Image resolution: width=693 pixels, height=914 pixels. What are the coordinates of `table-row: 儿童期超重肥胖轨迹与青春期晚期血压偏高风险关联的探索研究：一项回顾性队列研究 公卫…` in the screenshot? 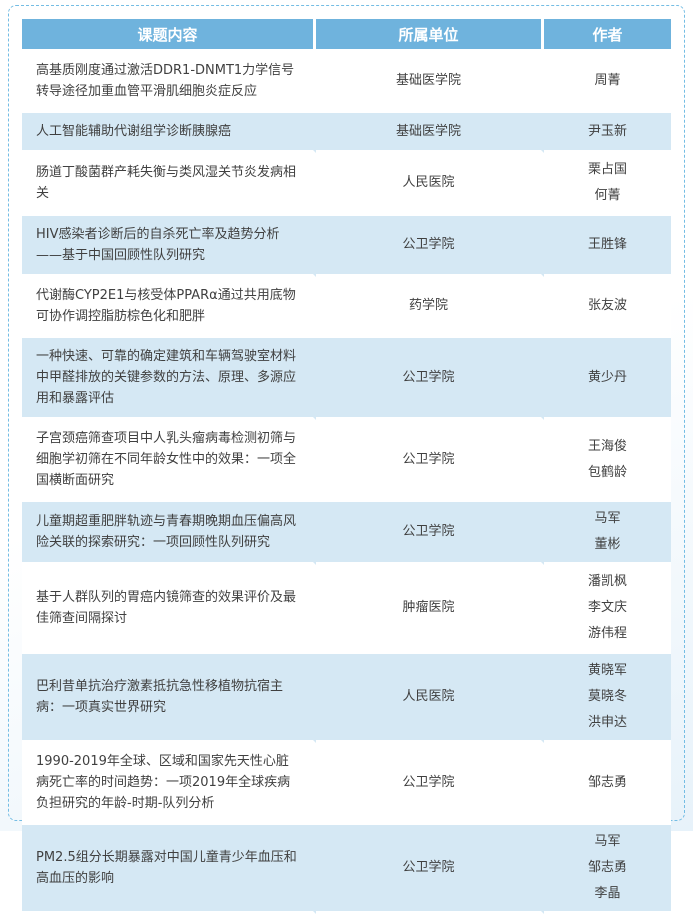 It's located at (346, 533).